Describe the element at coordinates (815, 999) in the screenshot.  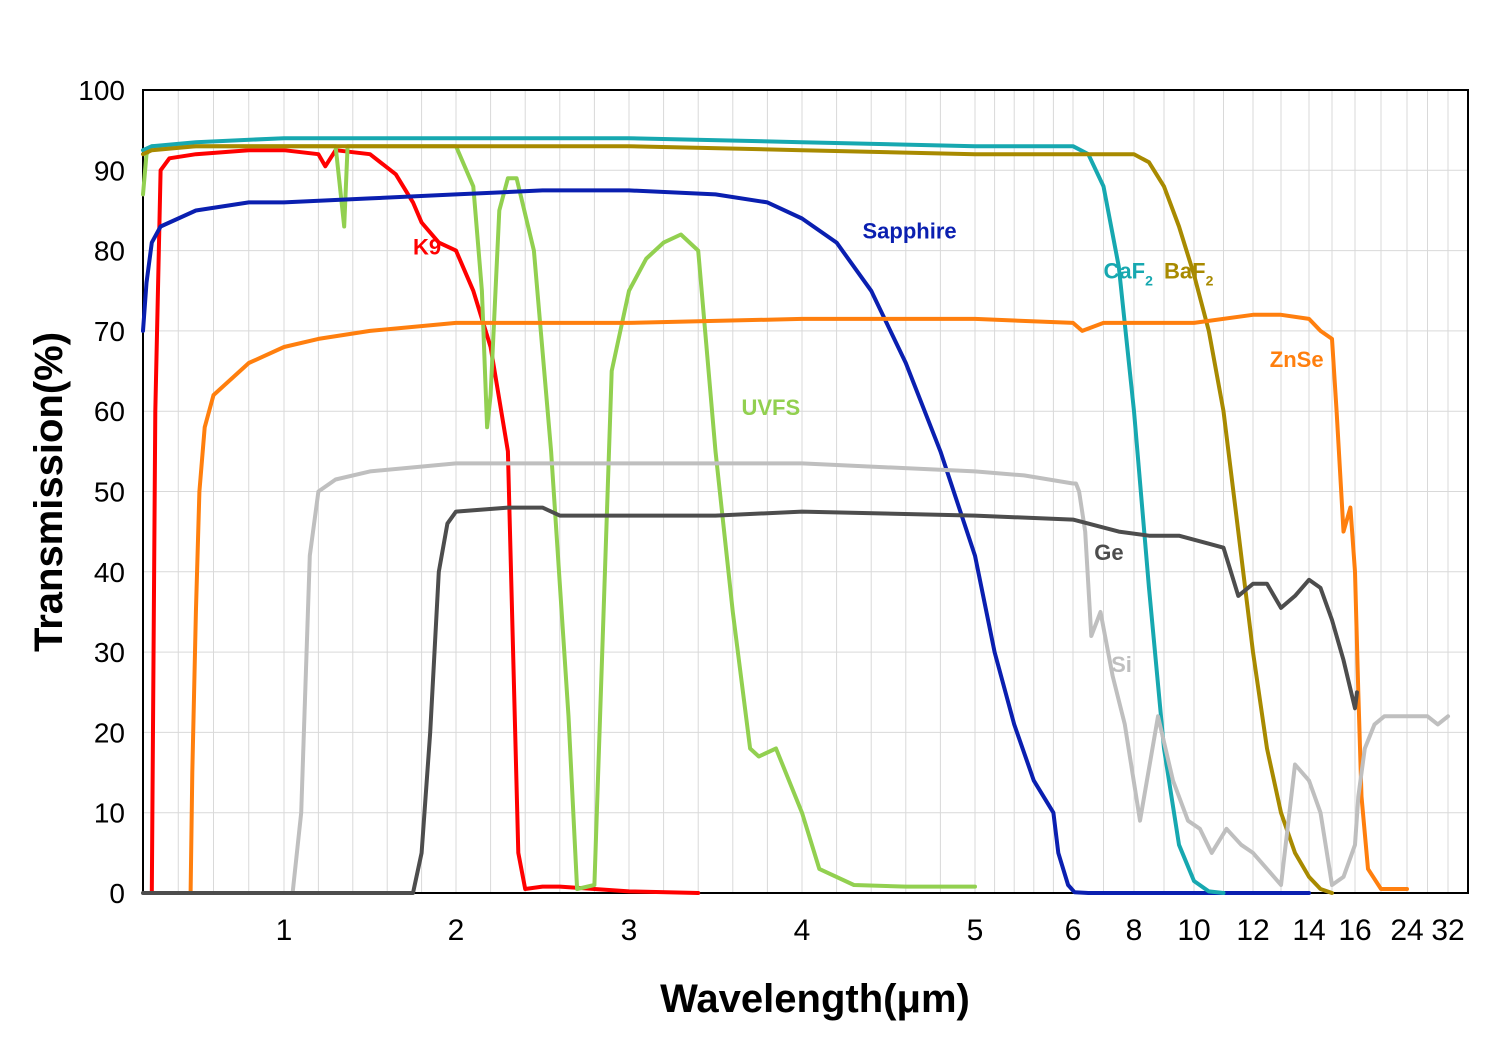
I see `x-axis-title: Wavelength(μm)` at that location.